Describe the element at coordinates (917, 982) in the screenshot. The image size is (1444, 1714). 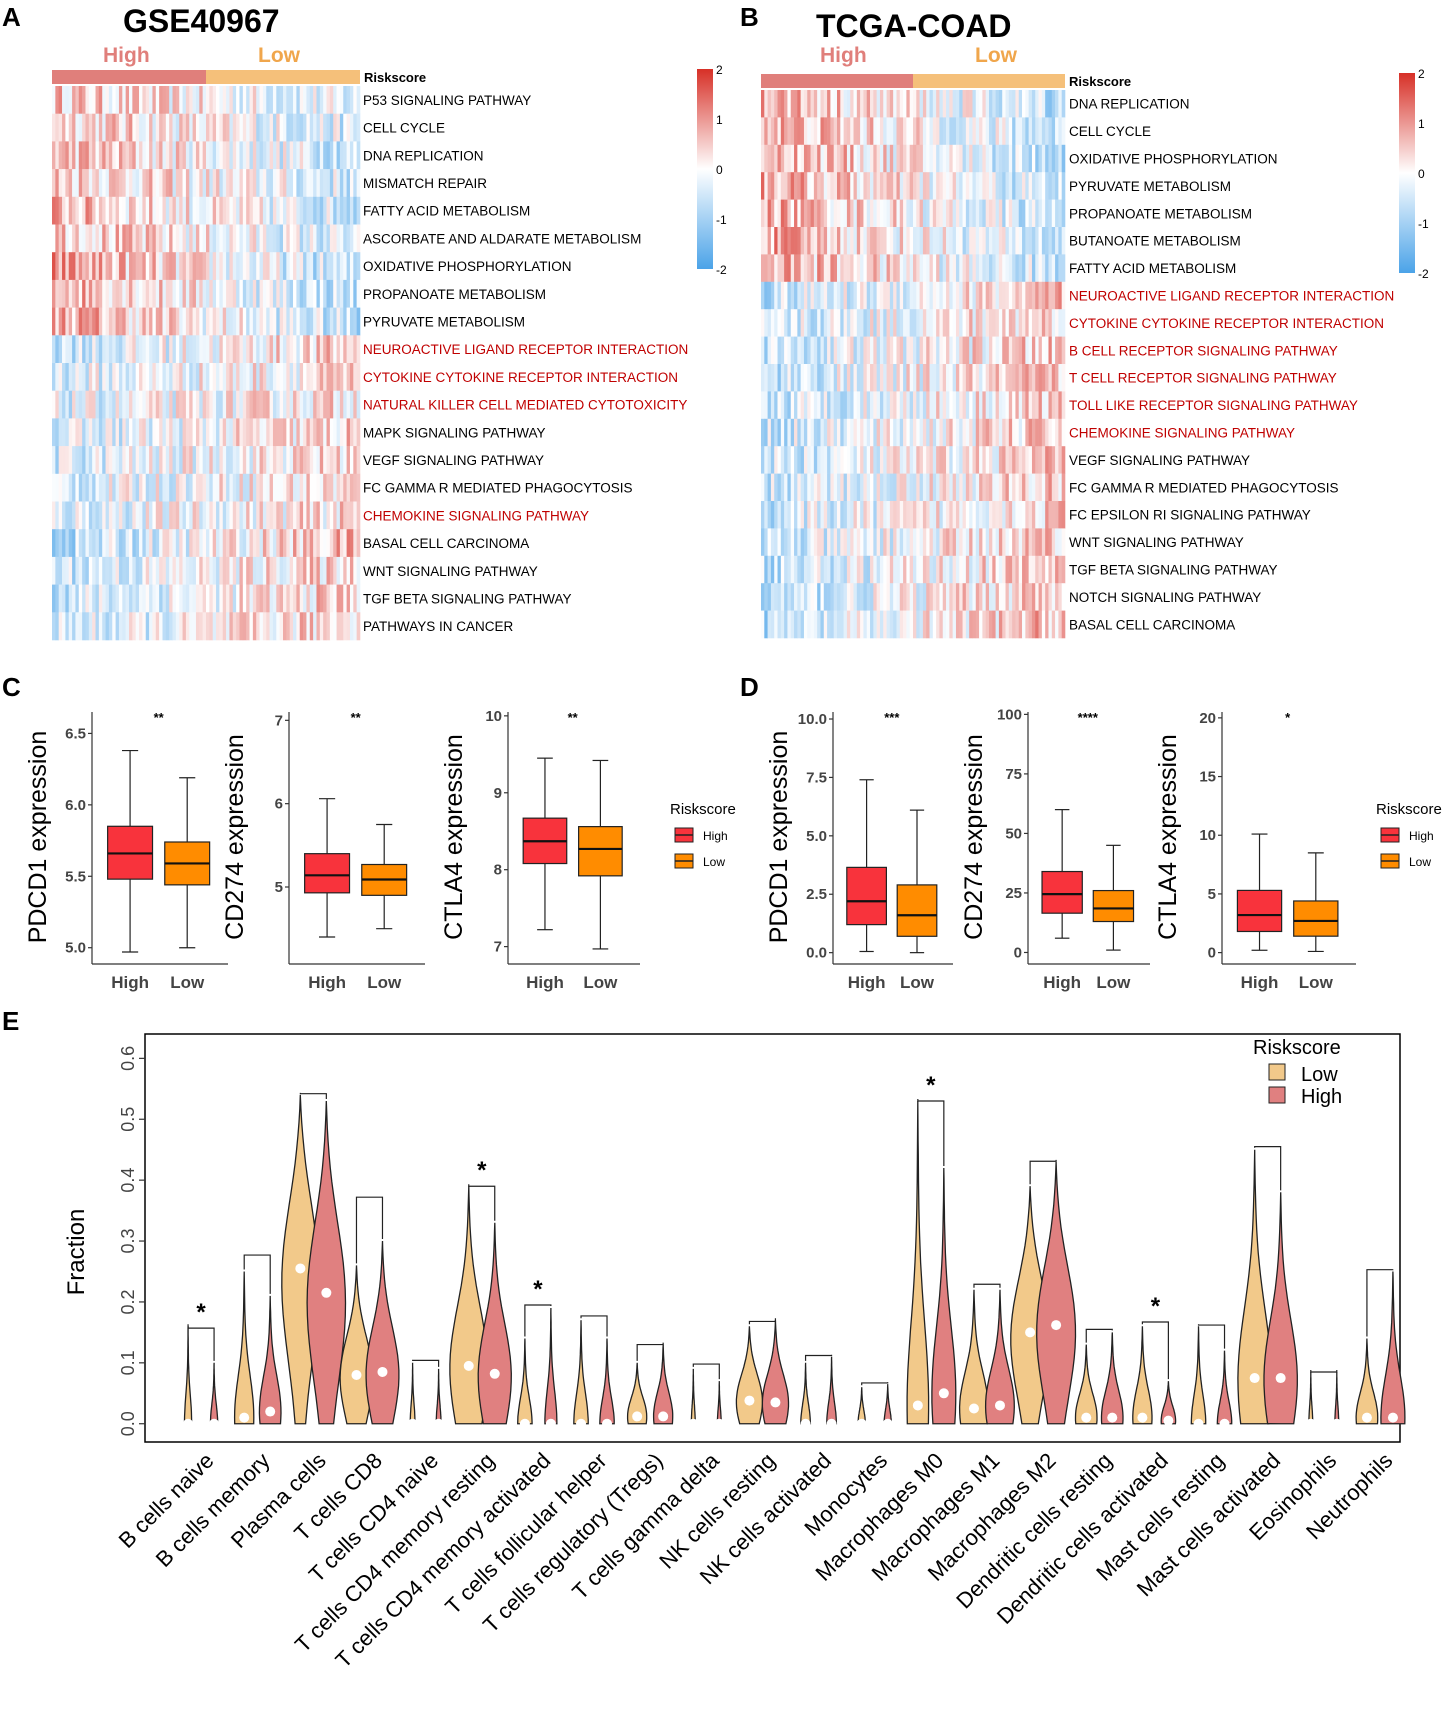
I see `x-tick-label: Low` at that location.